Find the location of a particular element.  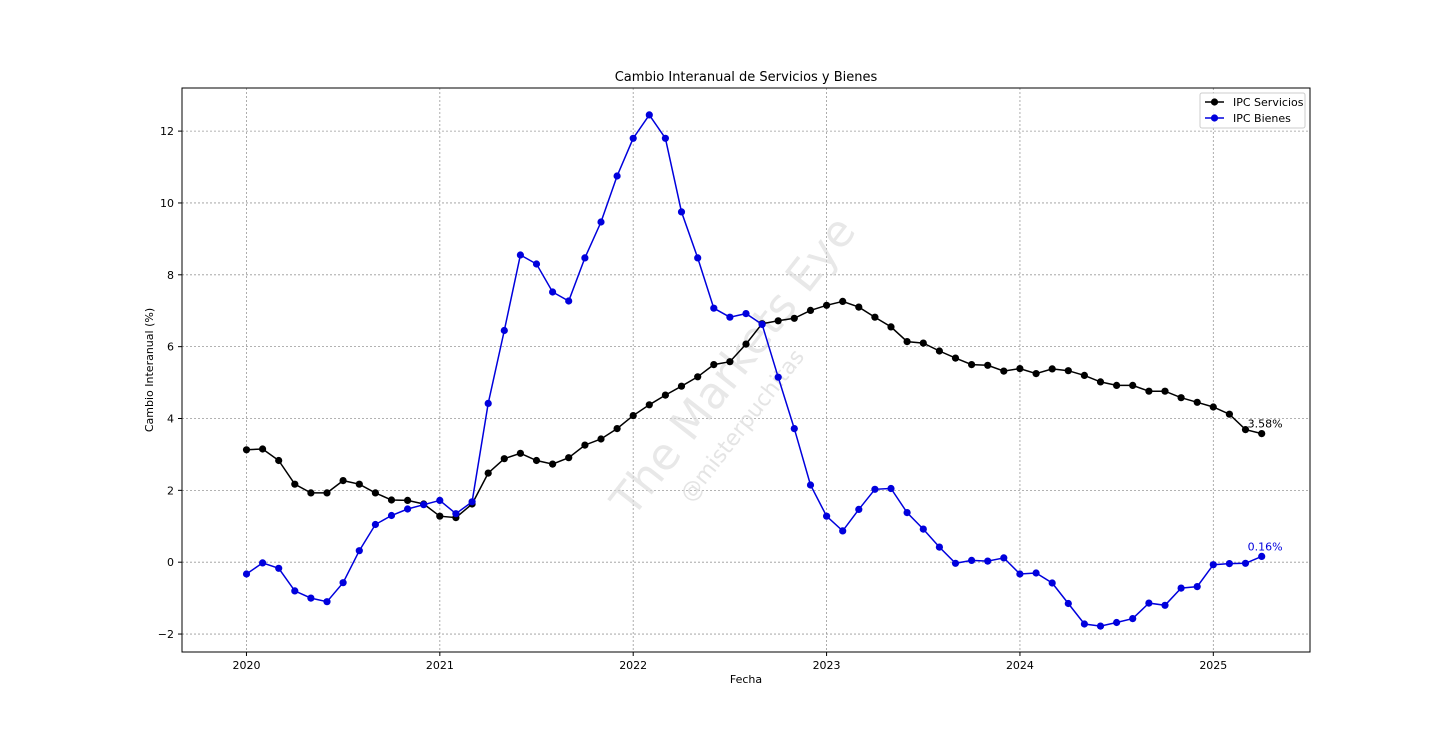

legend-box is located at coordinates (1252, 110).